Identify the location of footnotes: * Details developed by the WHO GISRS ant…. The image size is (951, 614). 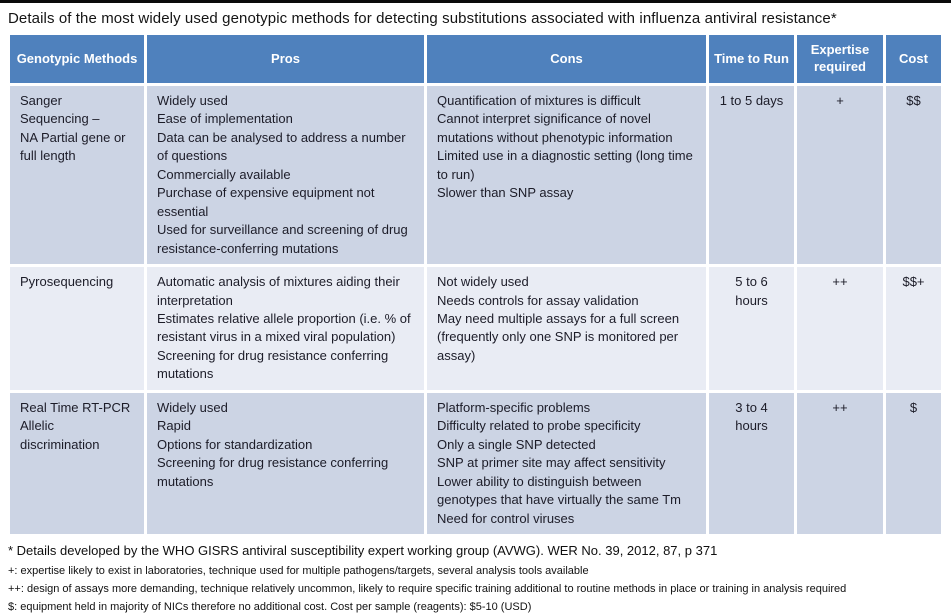
(475, 578).